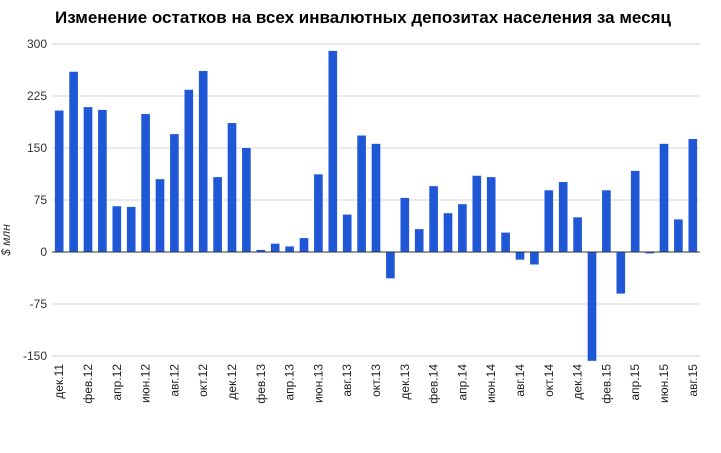  Describe the element at coordinates (318, 383) in the screenshot. I see `x-tick-label: июн.13` at that location.